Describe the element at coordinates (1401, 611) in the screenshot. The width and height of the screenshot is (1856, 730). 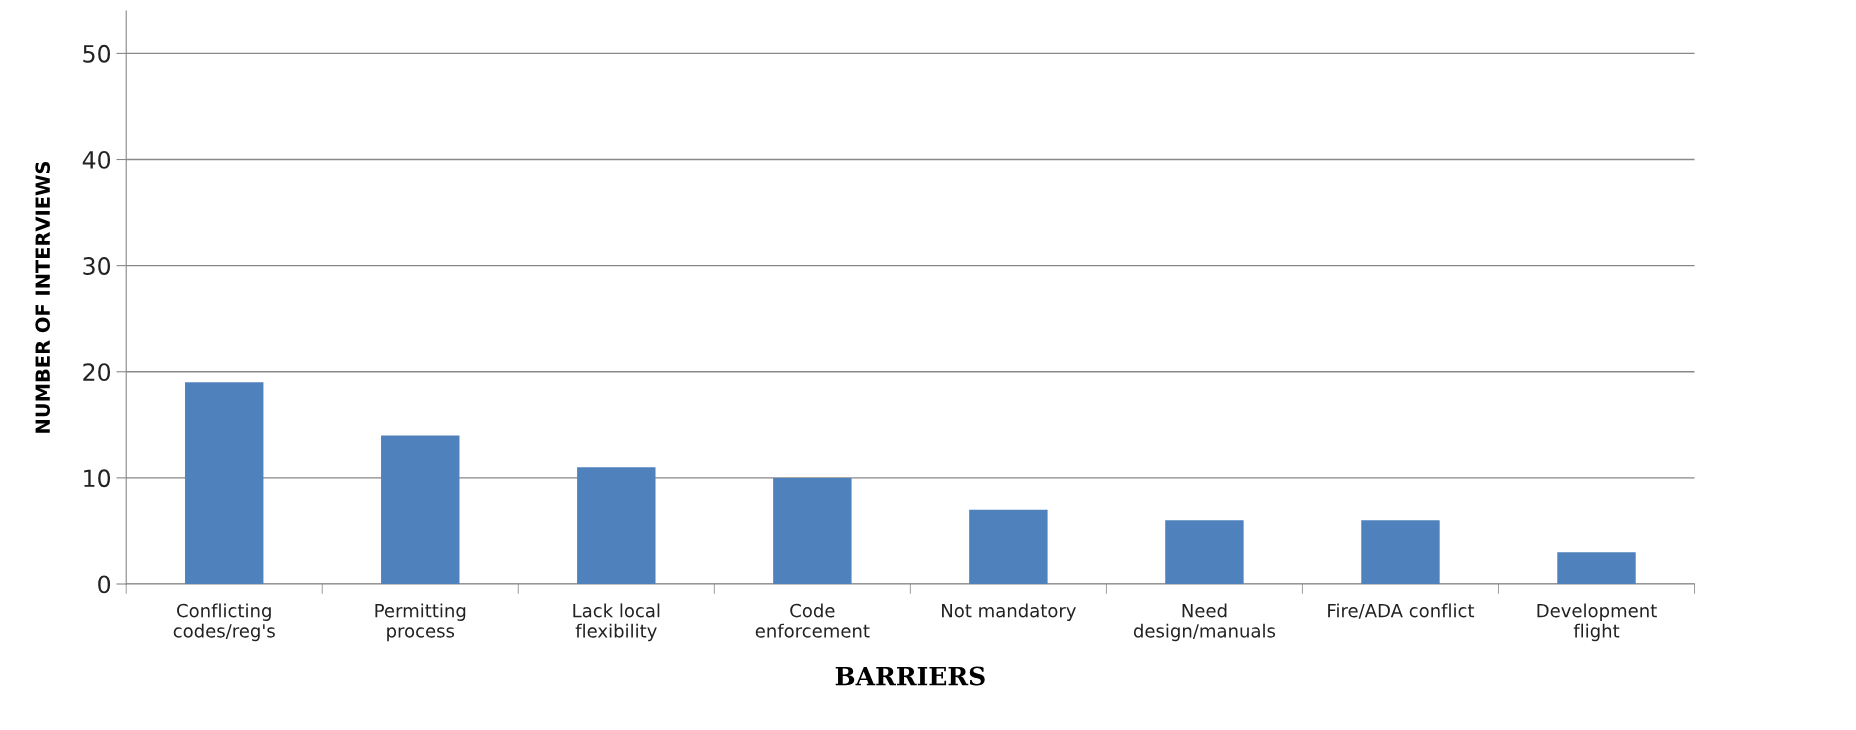
I see `x-tick-label: Fire/ADA conflict` at that location.